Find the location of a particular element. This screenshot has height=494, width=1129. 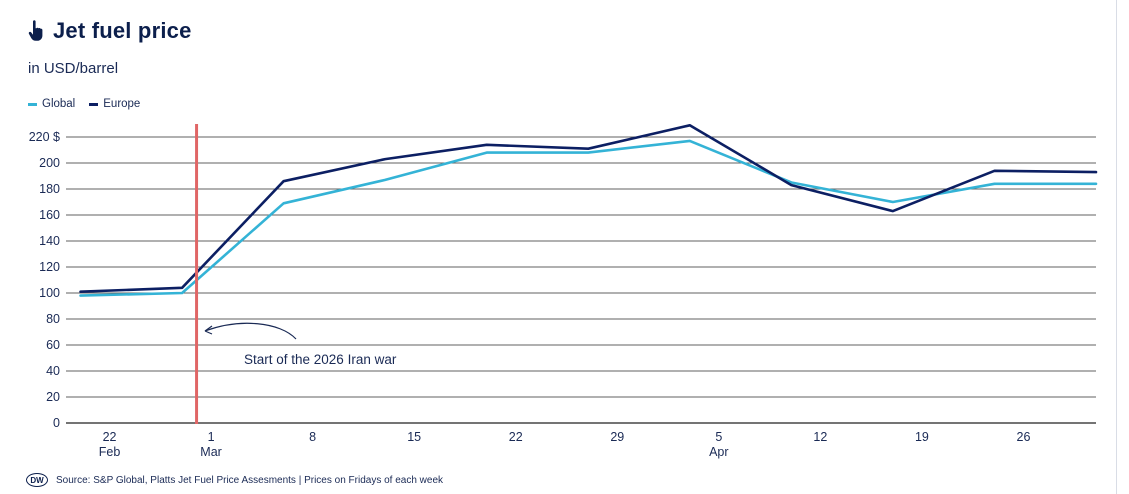

legend-item-global: Global is located at coordinates (51, 104).